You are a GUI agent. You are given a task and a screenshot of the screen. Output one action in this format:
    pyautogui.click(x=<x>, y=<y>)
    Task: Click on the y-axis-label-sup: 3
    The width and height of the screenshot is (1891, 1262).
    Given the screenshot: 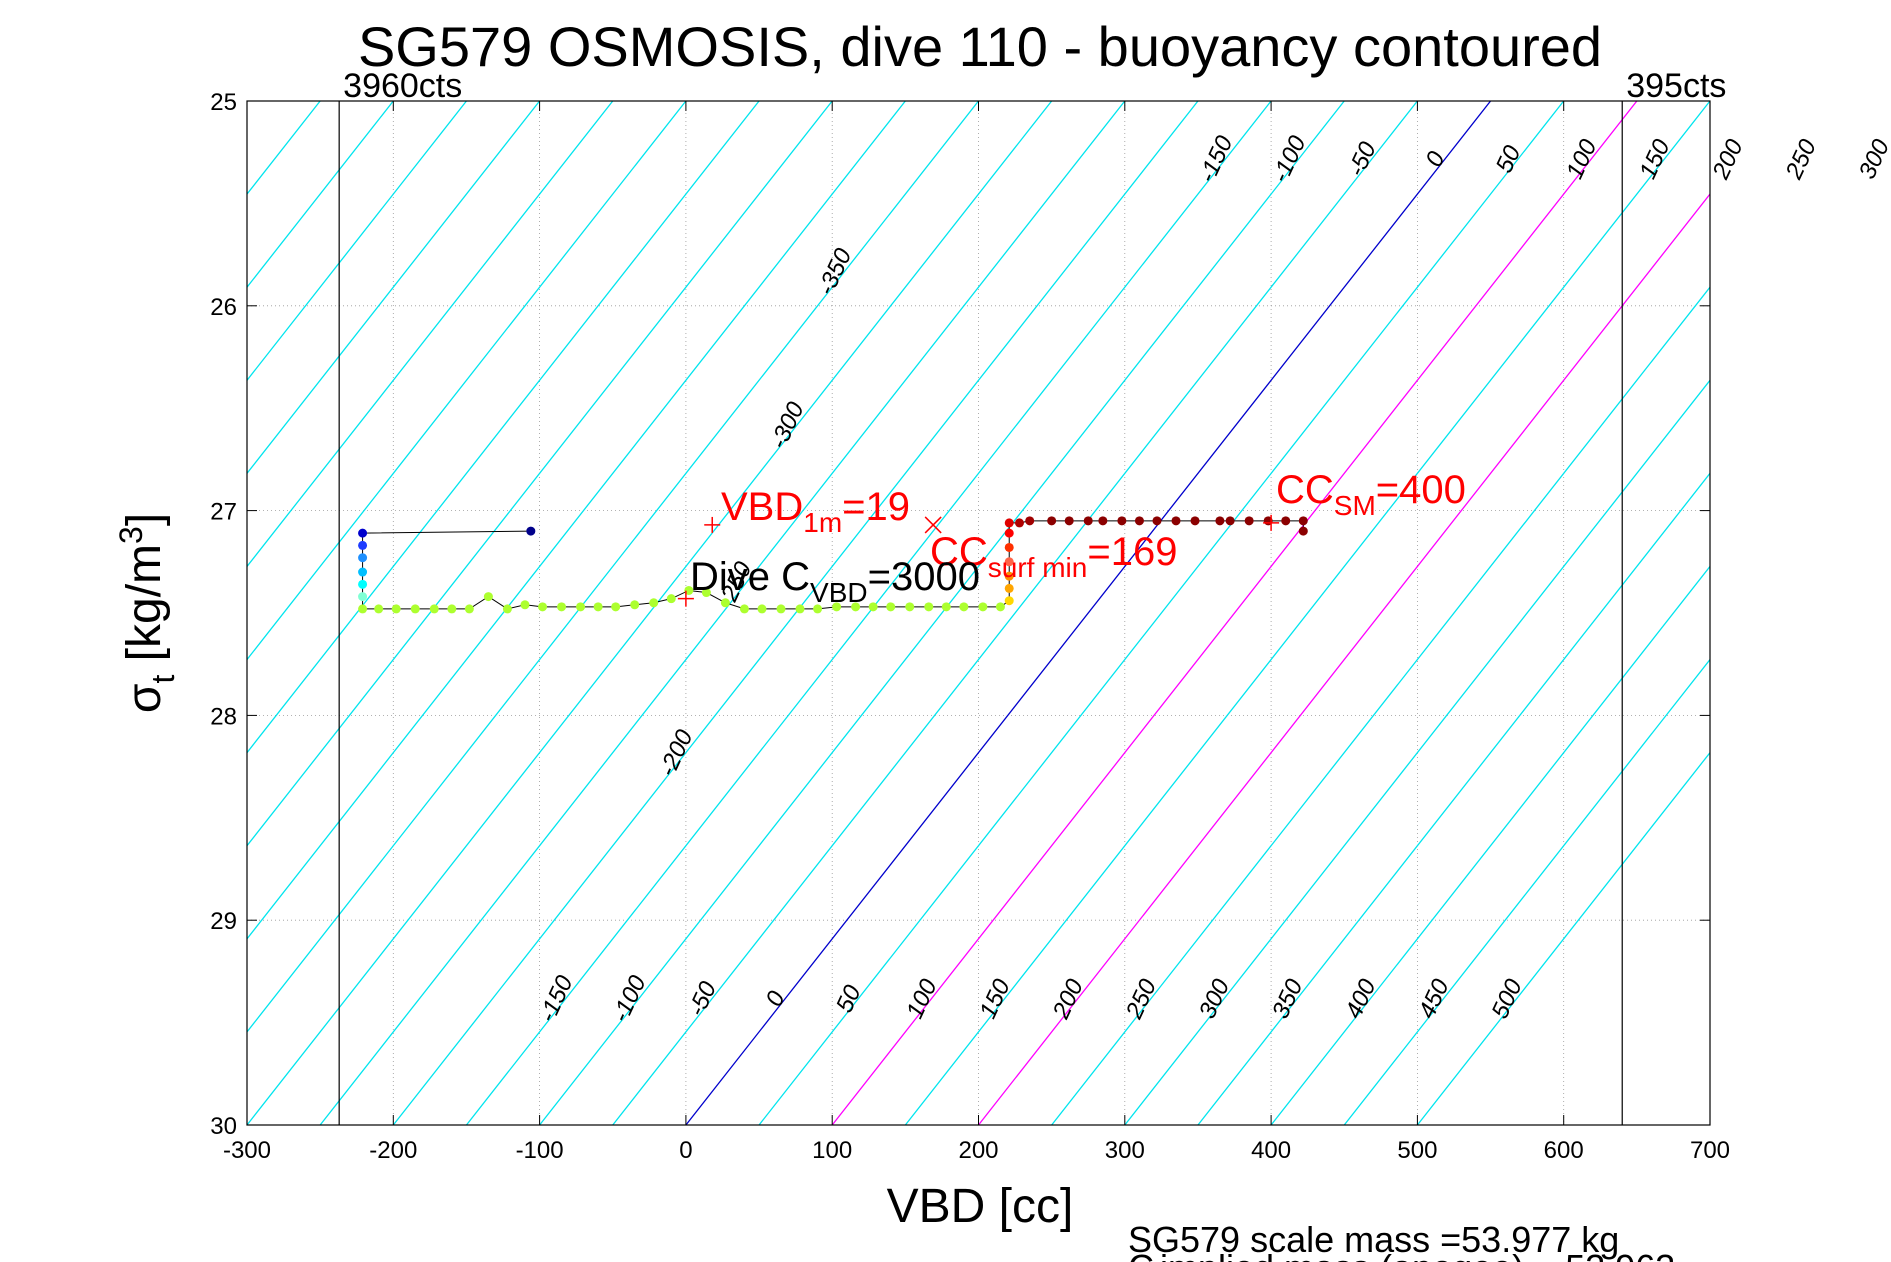 What is the action you would take?
    pyautogui.click(x=131, y=535)
    